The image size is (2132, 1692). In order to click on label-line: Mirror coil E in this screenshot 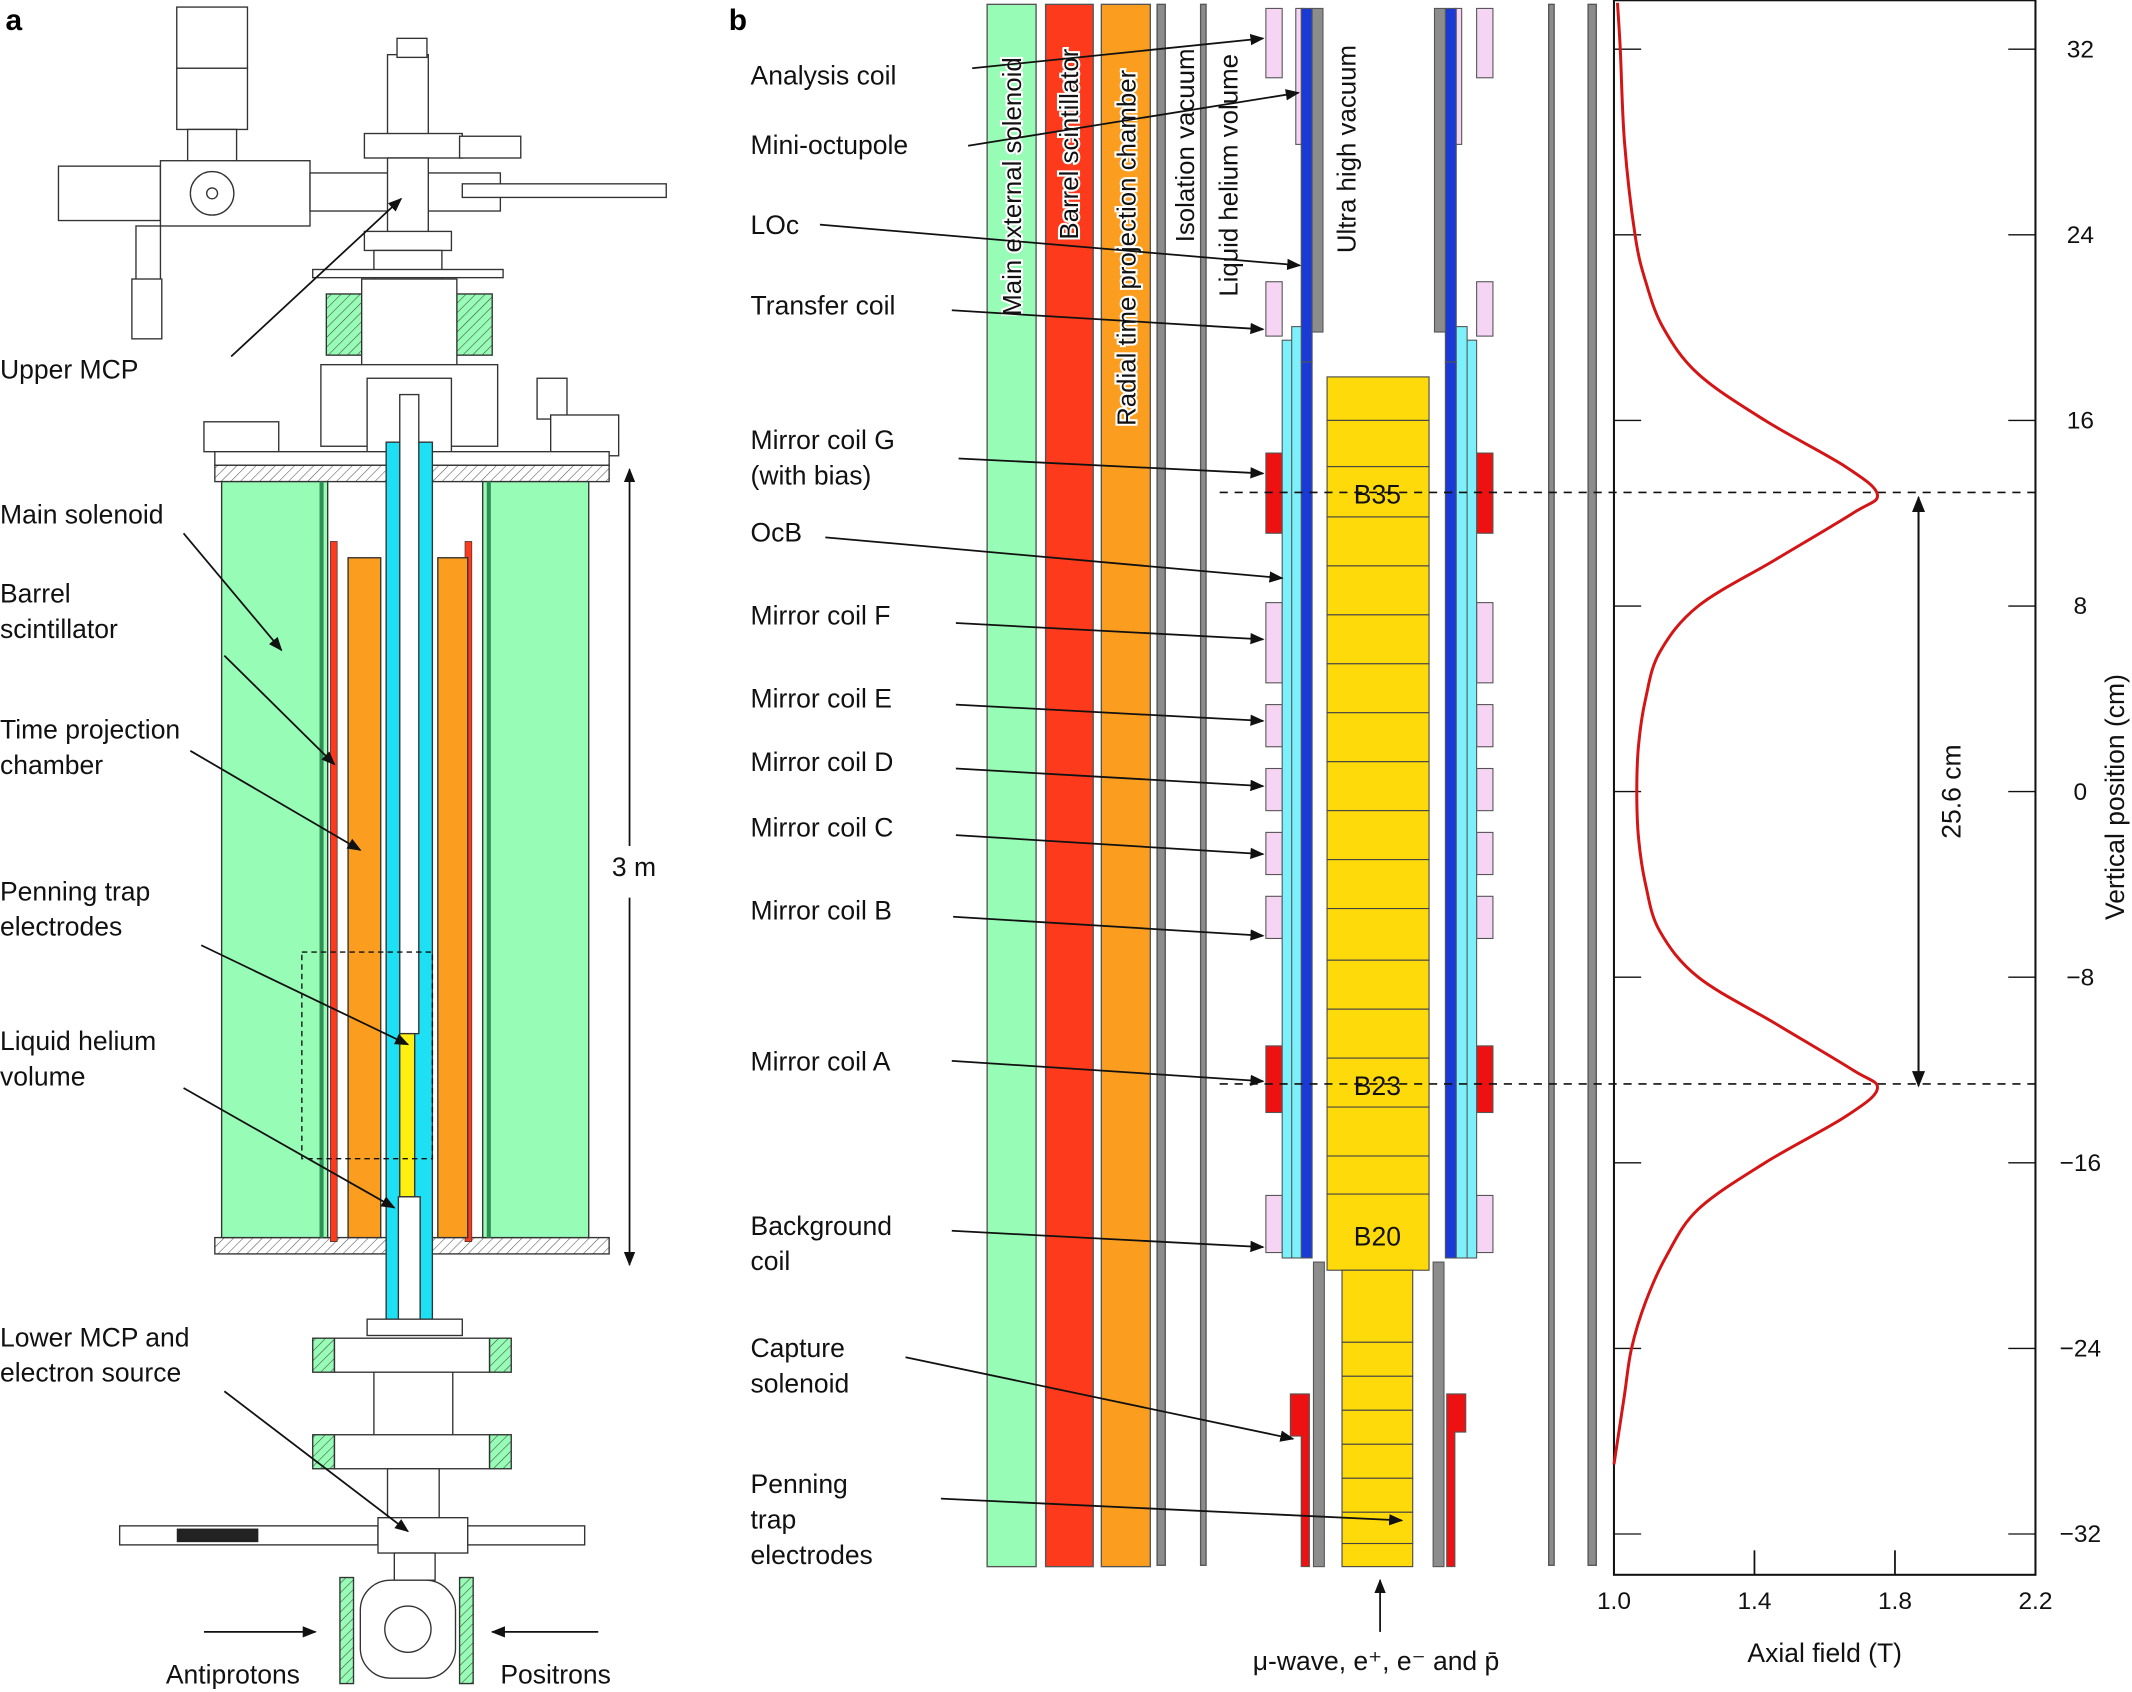, I will do `click(821, 698)`.